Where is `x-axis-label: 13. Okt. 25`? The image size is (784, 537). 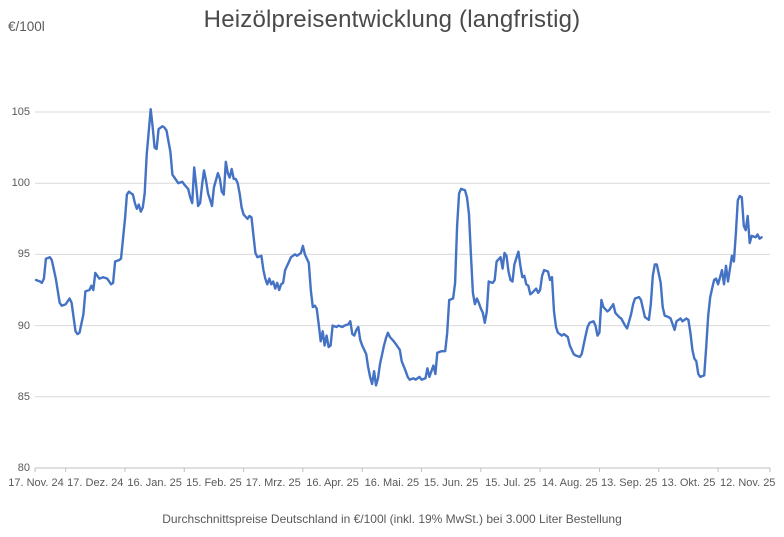 x-axis-label: 13. Okt. 25 is located at coordinates (688, 483).